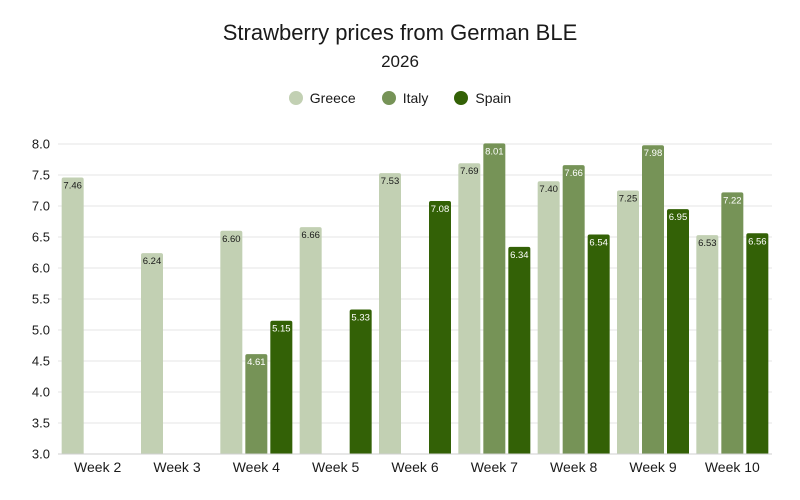 Image resolution: width=800 pixels, height=500 pixels. I want to click on bar-value-label: 6.34, so click(519, 255).